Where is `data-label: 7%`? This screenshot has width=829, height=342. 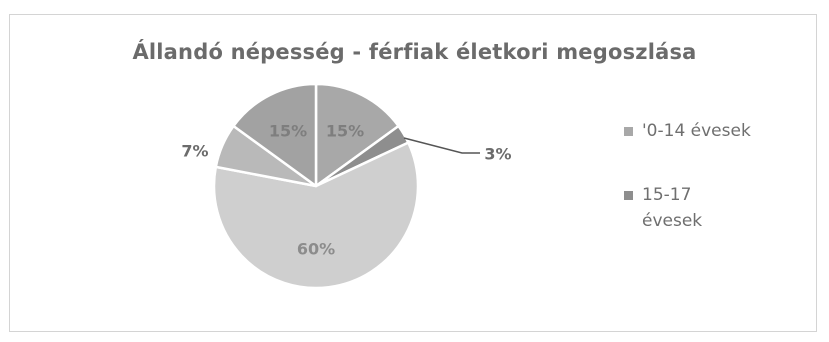
data-label: 7% is located at coordinates (194, 151).